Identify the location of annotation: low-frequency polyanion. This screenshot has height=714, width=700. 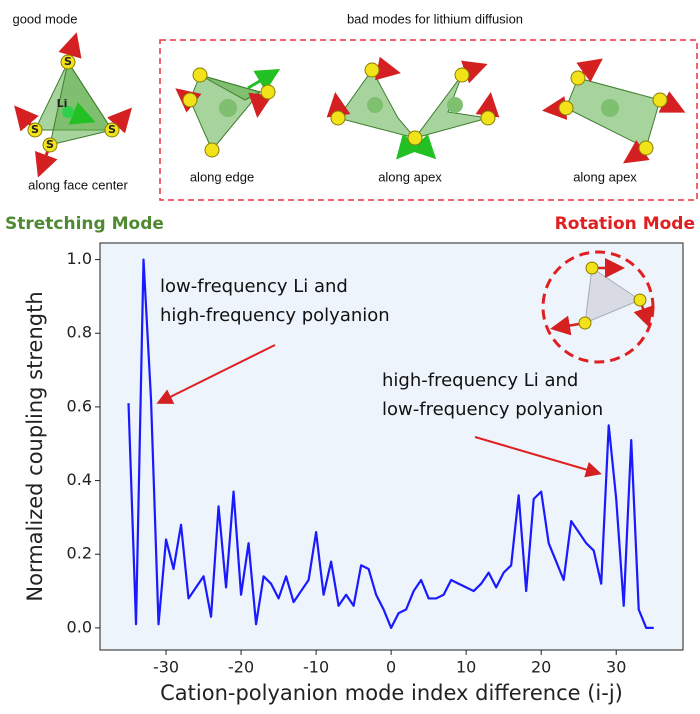
(492, 409).